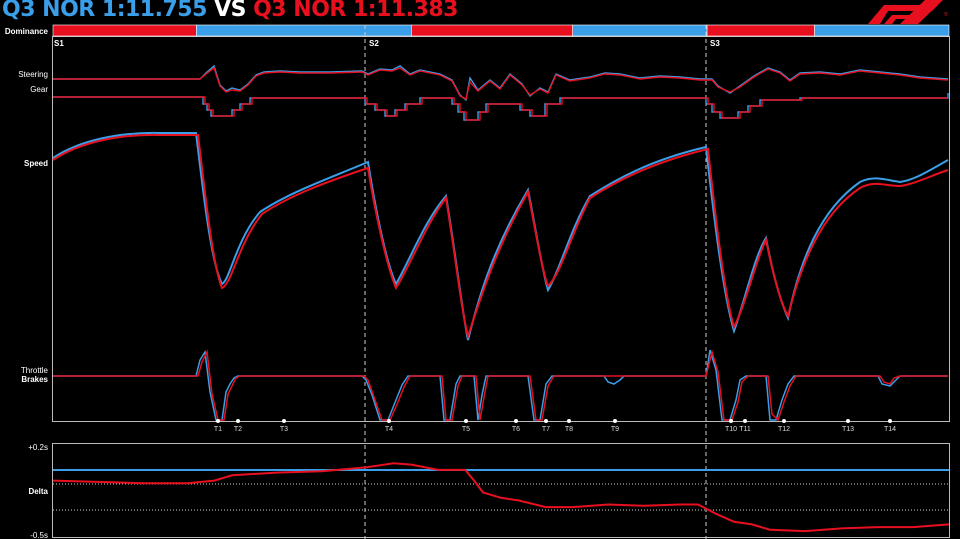 The width and height of the screenshot is (960, 539). I want to click on dominance-bar, so click(501, 30).